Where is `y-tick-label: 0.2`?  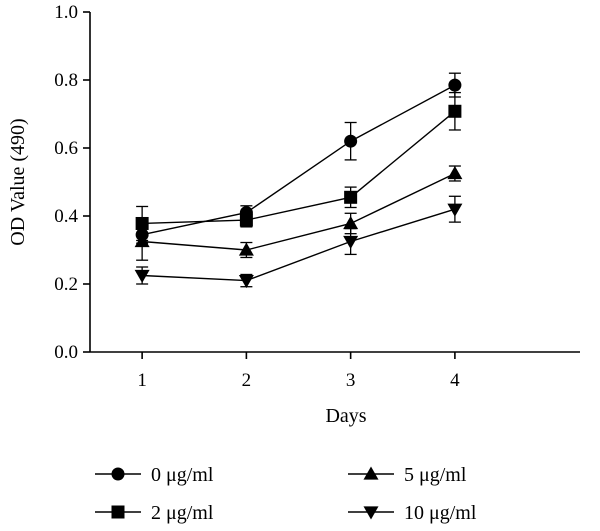
y-tick-label: 0.2 is located at coordinates (66, 284).